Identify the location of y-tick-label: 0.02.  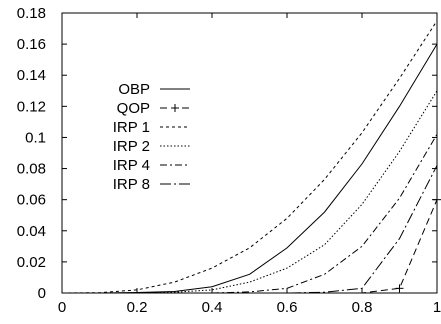
(31, 262).